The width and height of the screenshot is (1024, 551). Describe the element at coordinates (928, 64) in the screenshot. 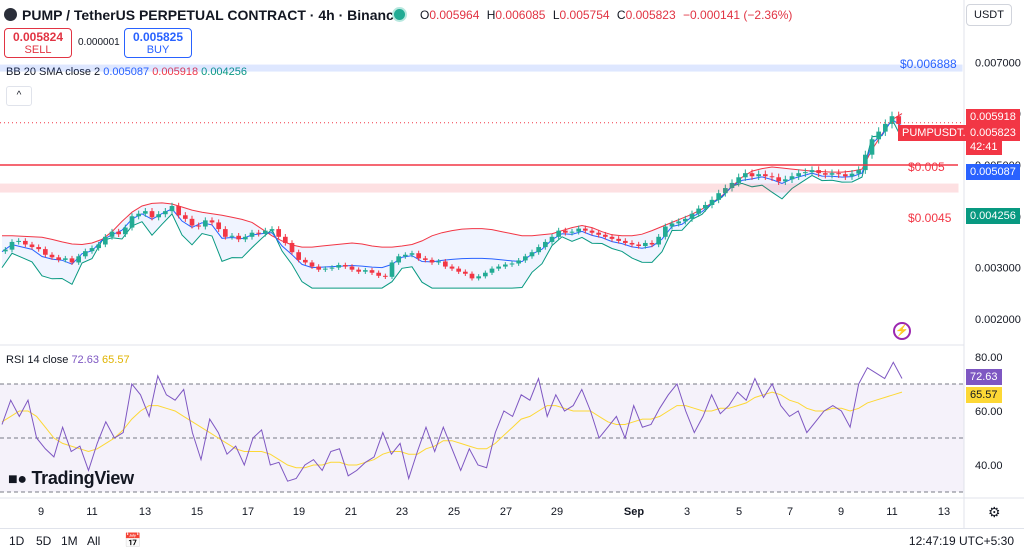

I see `level-top-label: $0.006888` at that location.